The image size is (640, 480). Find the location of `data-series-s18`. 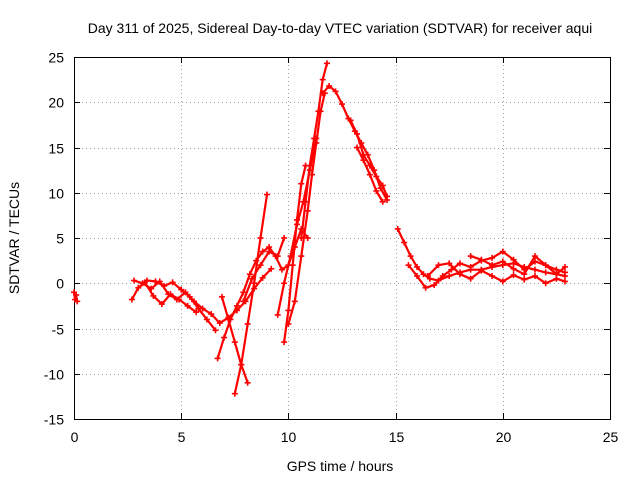

data-series-s18 is located at coordinates (496, 273).